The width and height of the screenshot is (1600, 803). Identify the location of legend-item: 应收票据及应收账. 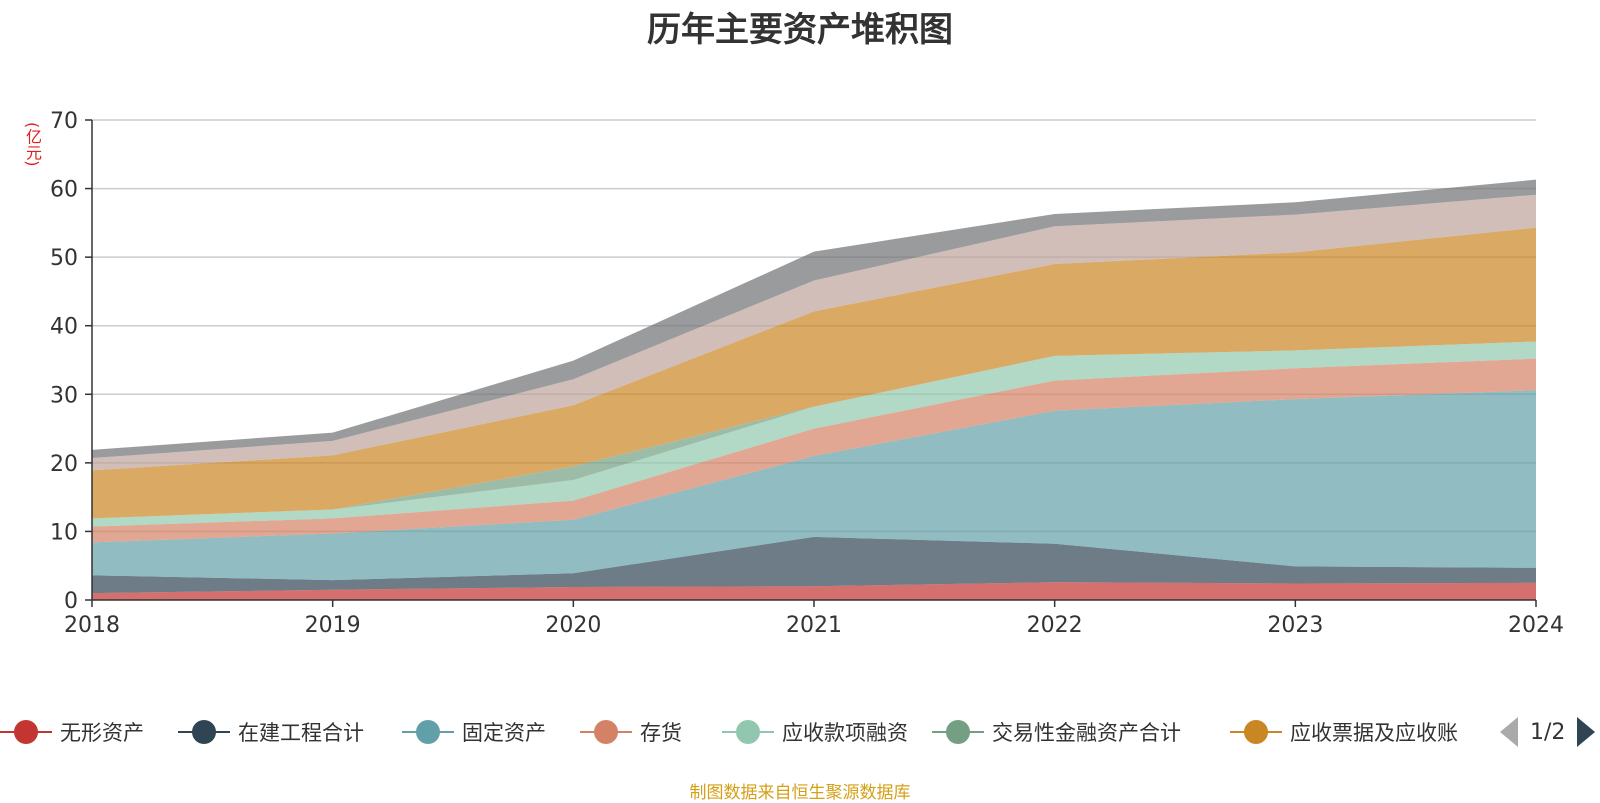
(1344, 732).